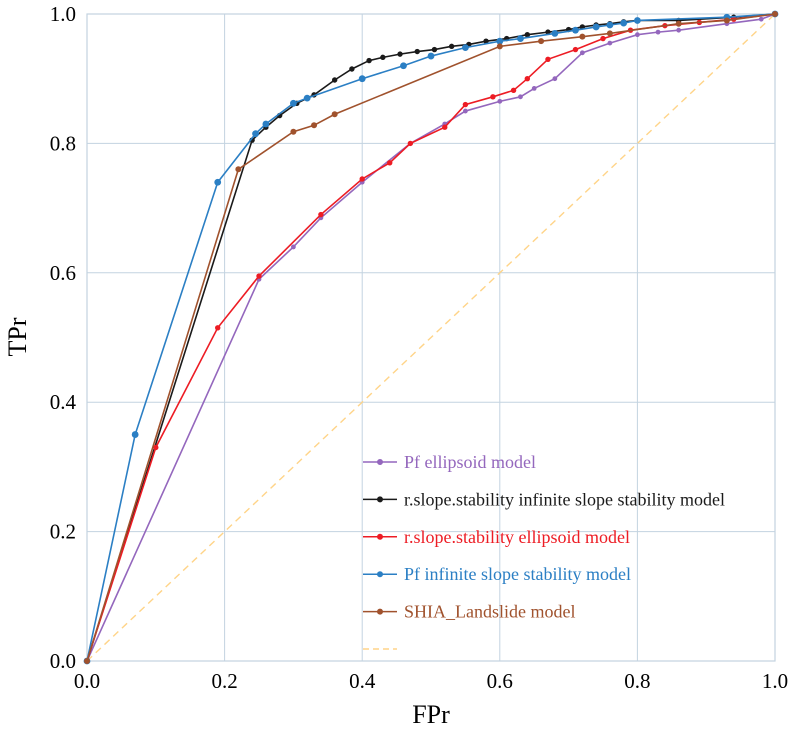 This screenshot has width=795, height=737. I want to click on legend-label: SHIA_Landslide model, so click(489, 612).